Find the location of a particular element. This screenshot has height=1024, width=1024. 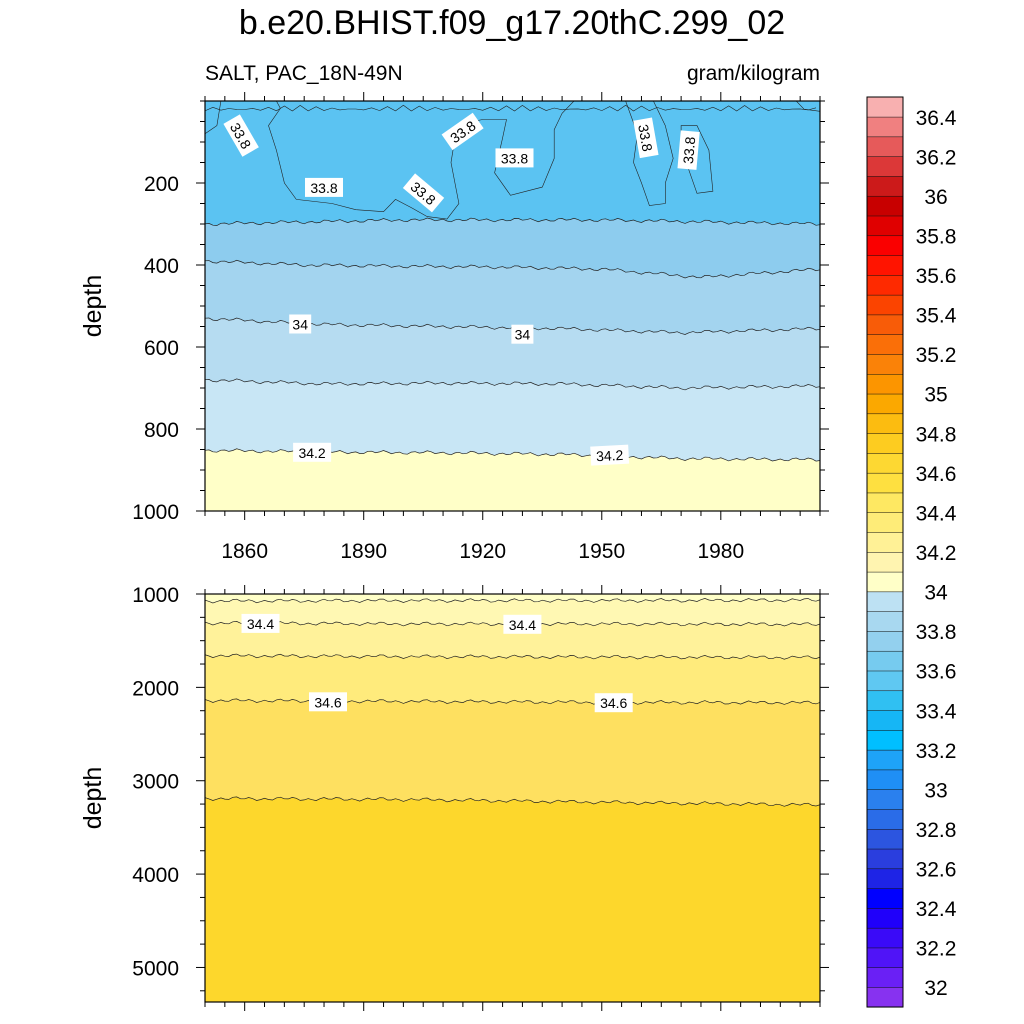

y-tick-label: 400 is located at coordinates (161, 266).